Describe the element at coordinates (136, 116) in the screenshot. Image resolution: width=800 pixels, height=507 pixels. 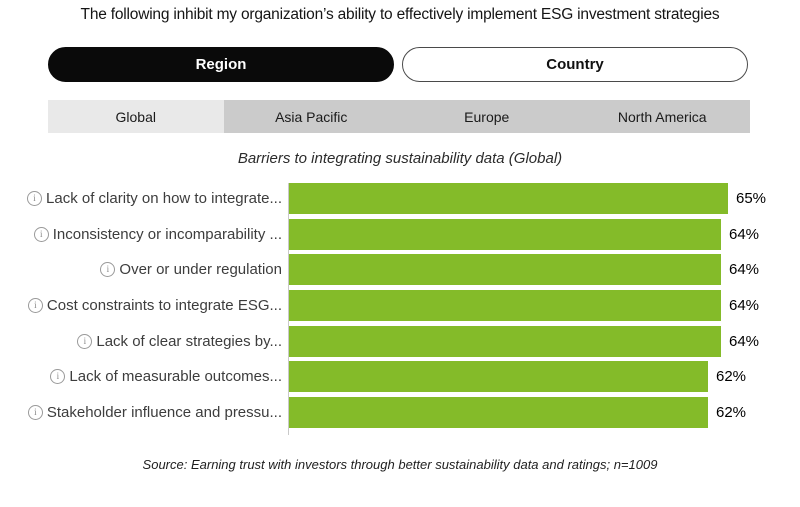
I see `tab-global: Global` at that location.